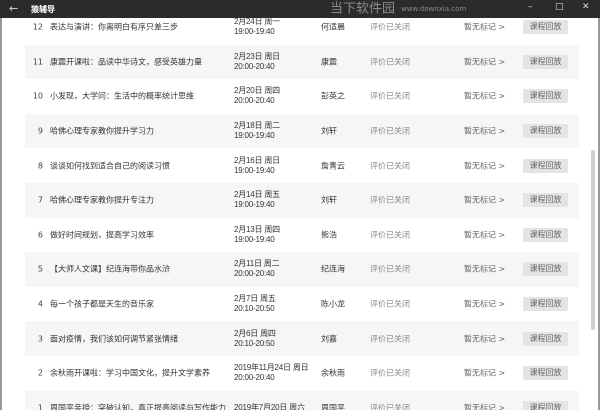 Image resolution: width=600 pixels, height=410 pixels. I want to click on maximize-icon: □, so click(559, 7).